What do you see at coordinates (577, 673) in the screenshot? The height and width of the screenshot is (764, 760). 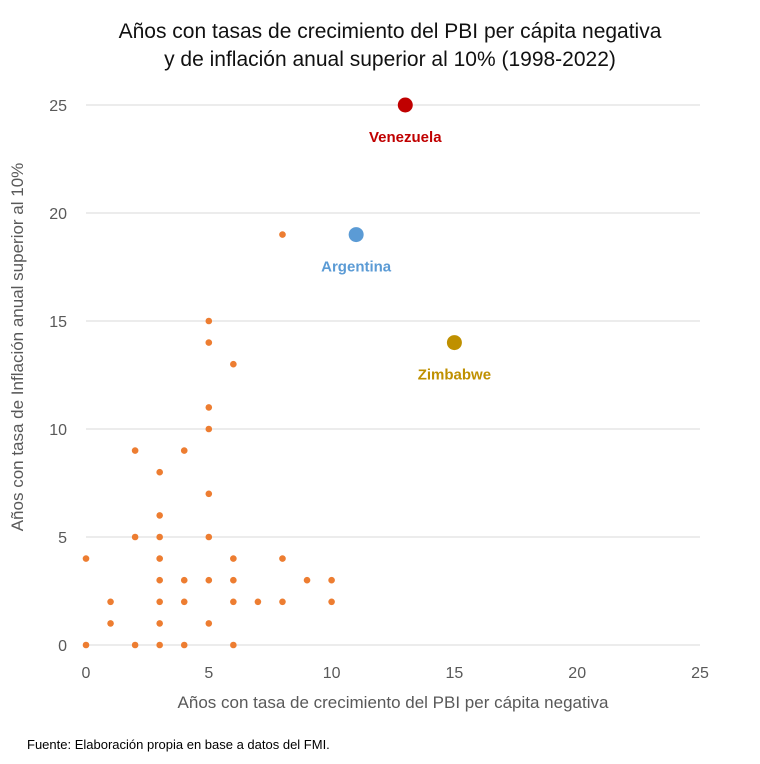 I see `x-tick-label: 20` at bounding box center [577, 673].